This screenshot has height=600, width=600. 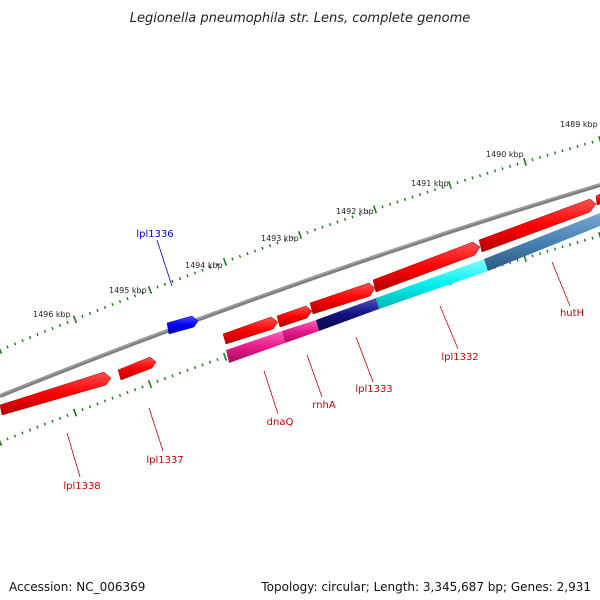 What do you see at coordinates (154, 234) in the screenshot?
I see `gene-label-lpl1336: lpl1336` at bounding box center [154, 234].